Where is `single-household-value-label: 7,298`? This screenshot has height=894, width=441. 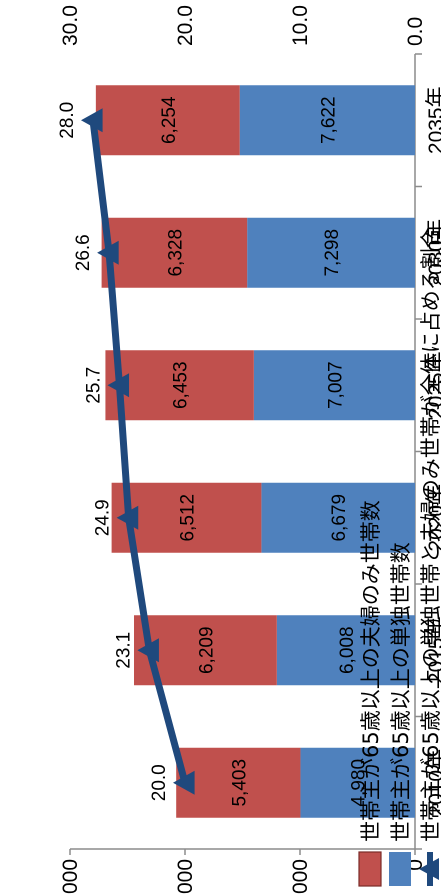
single-household-value-label: 7,298 is located at coordinates (332, 253).